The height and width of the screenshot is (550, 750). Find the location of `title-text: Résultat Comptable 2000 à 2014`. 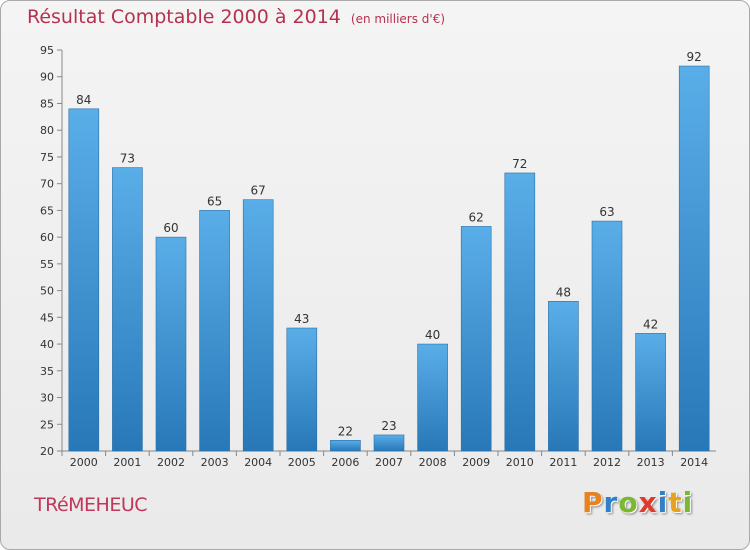

title-text: Résultat Comptable 2000 à 2014 is located at coordinates (184, 17).